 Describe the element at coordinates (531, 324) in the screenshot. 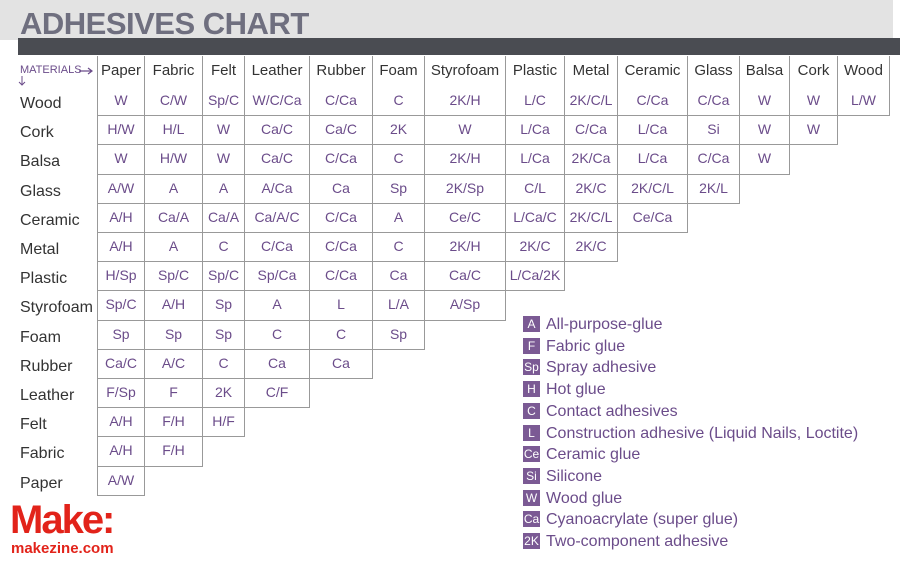

I see `legend-code: A` at that location.